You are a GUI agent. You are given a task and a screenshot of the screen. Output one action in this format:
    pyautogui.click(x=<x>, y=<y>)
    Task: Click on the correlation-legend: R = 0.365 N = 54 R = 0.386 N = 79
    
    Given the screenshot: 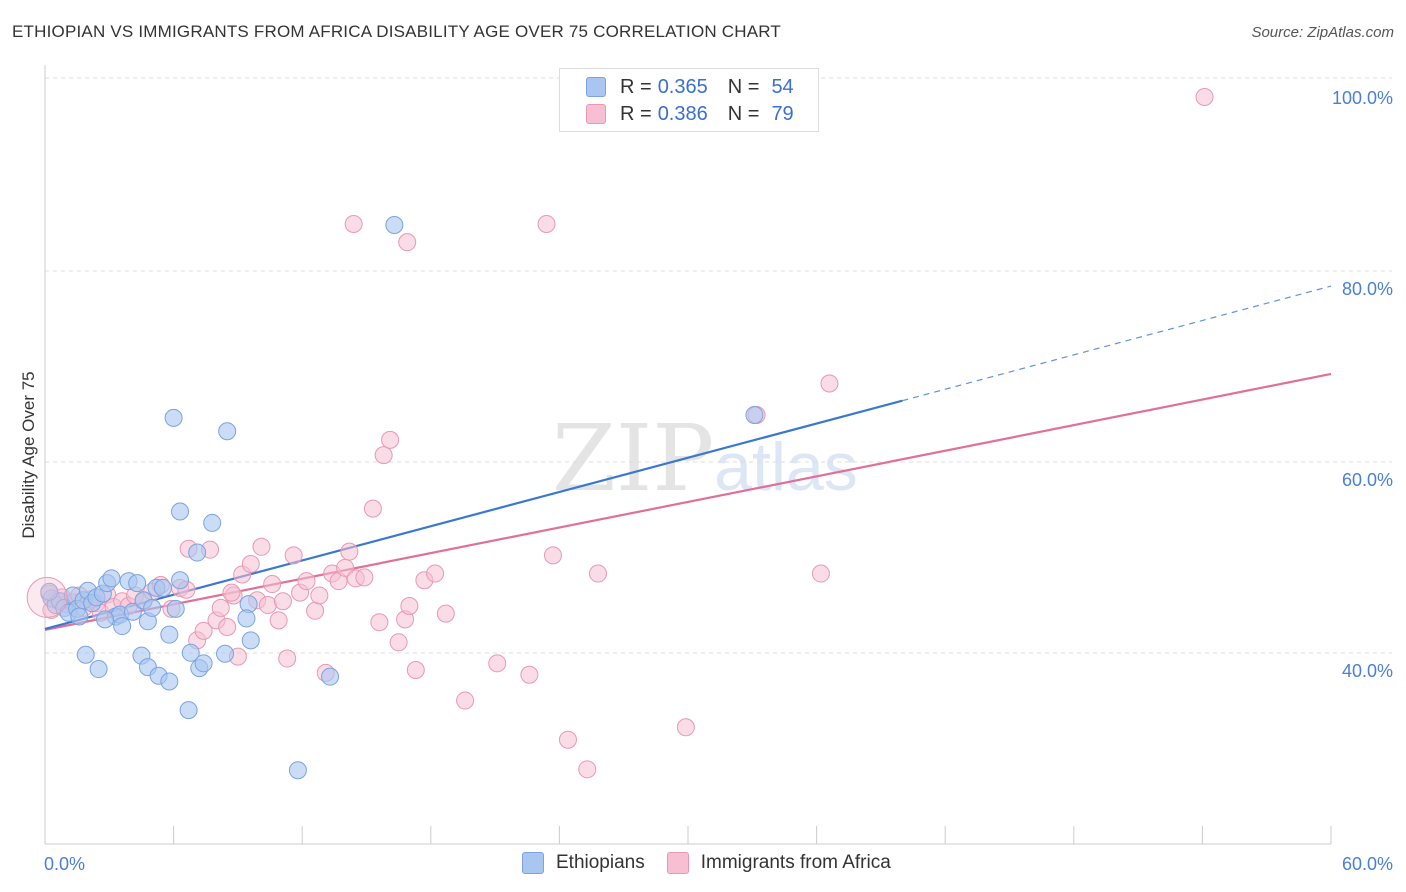 What is the action you would take?
    pyautogui.click(x=689, y=100)
    